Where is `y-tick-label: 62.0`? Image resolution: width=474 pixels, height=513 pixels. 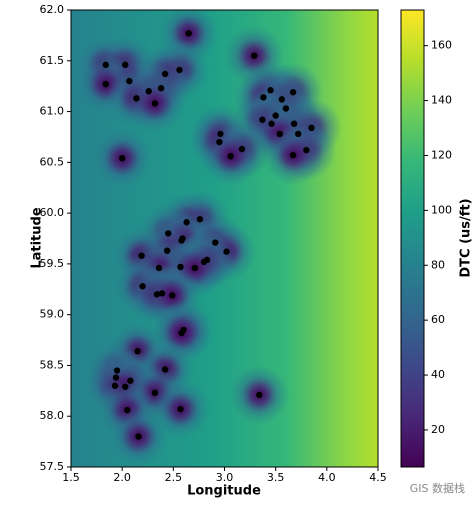
y-tick-label: 62.0 is located at coordinates (52, 9).